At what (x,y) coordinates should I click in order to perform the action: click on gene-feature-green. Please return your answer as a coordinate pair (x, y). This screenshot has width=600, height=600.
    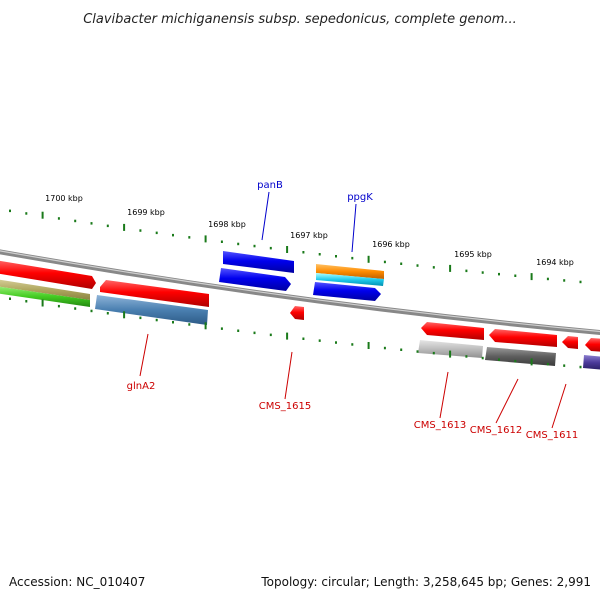
    Looking at the image, I should click on (45, 296).